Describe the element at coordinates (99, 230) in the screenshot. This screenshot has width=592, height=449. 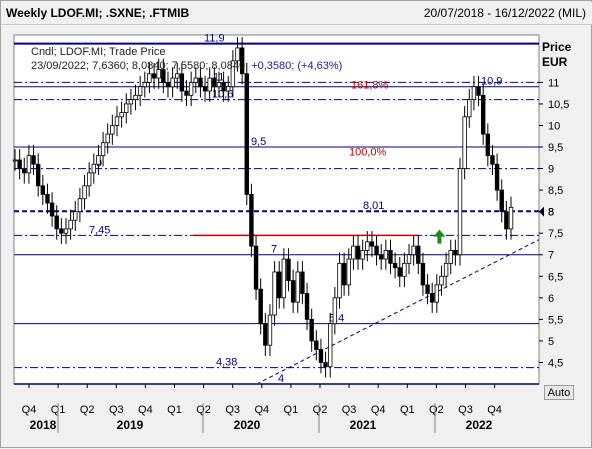
I see `level-label: 7,45` at that location.